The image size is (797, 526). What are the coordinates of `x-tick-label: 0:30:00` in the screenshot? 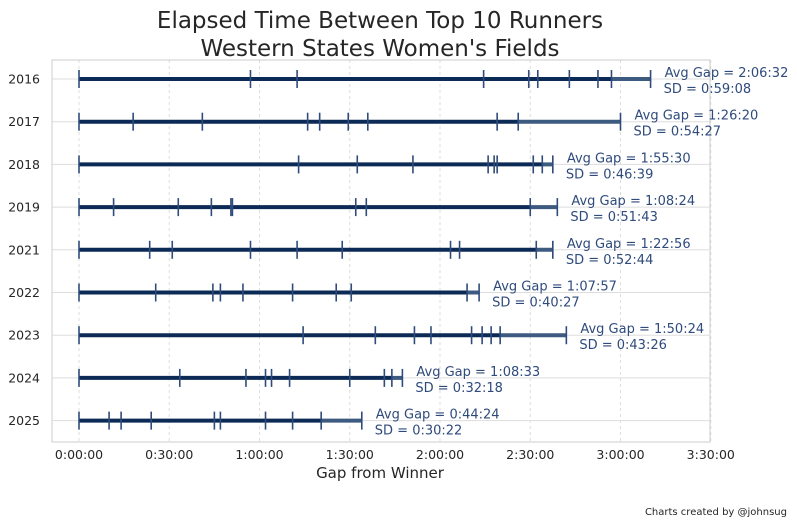 It's located at (169, 454).